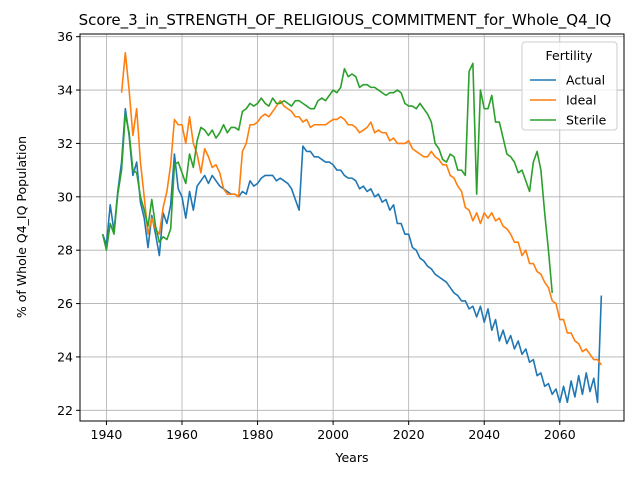 The height and width of the screenshot is (480, 640). I want to click on y-tick-label: 24, so click(65, 356).